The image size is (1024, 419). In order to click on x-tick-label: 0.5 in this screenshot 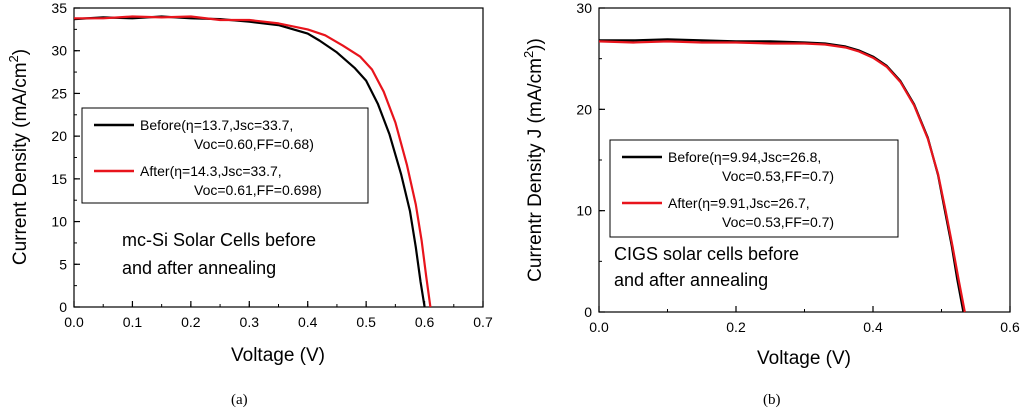, I will do `click(366, 322)`.